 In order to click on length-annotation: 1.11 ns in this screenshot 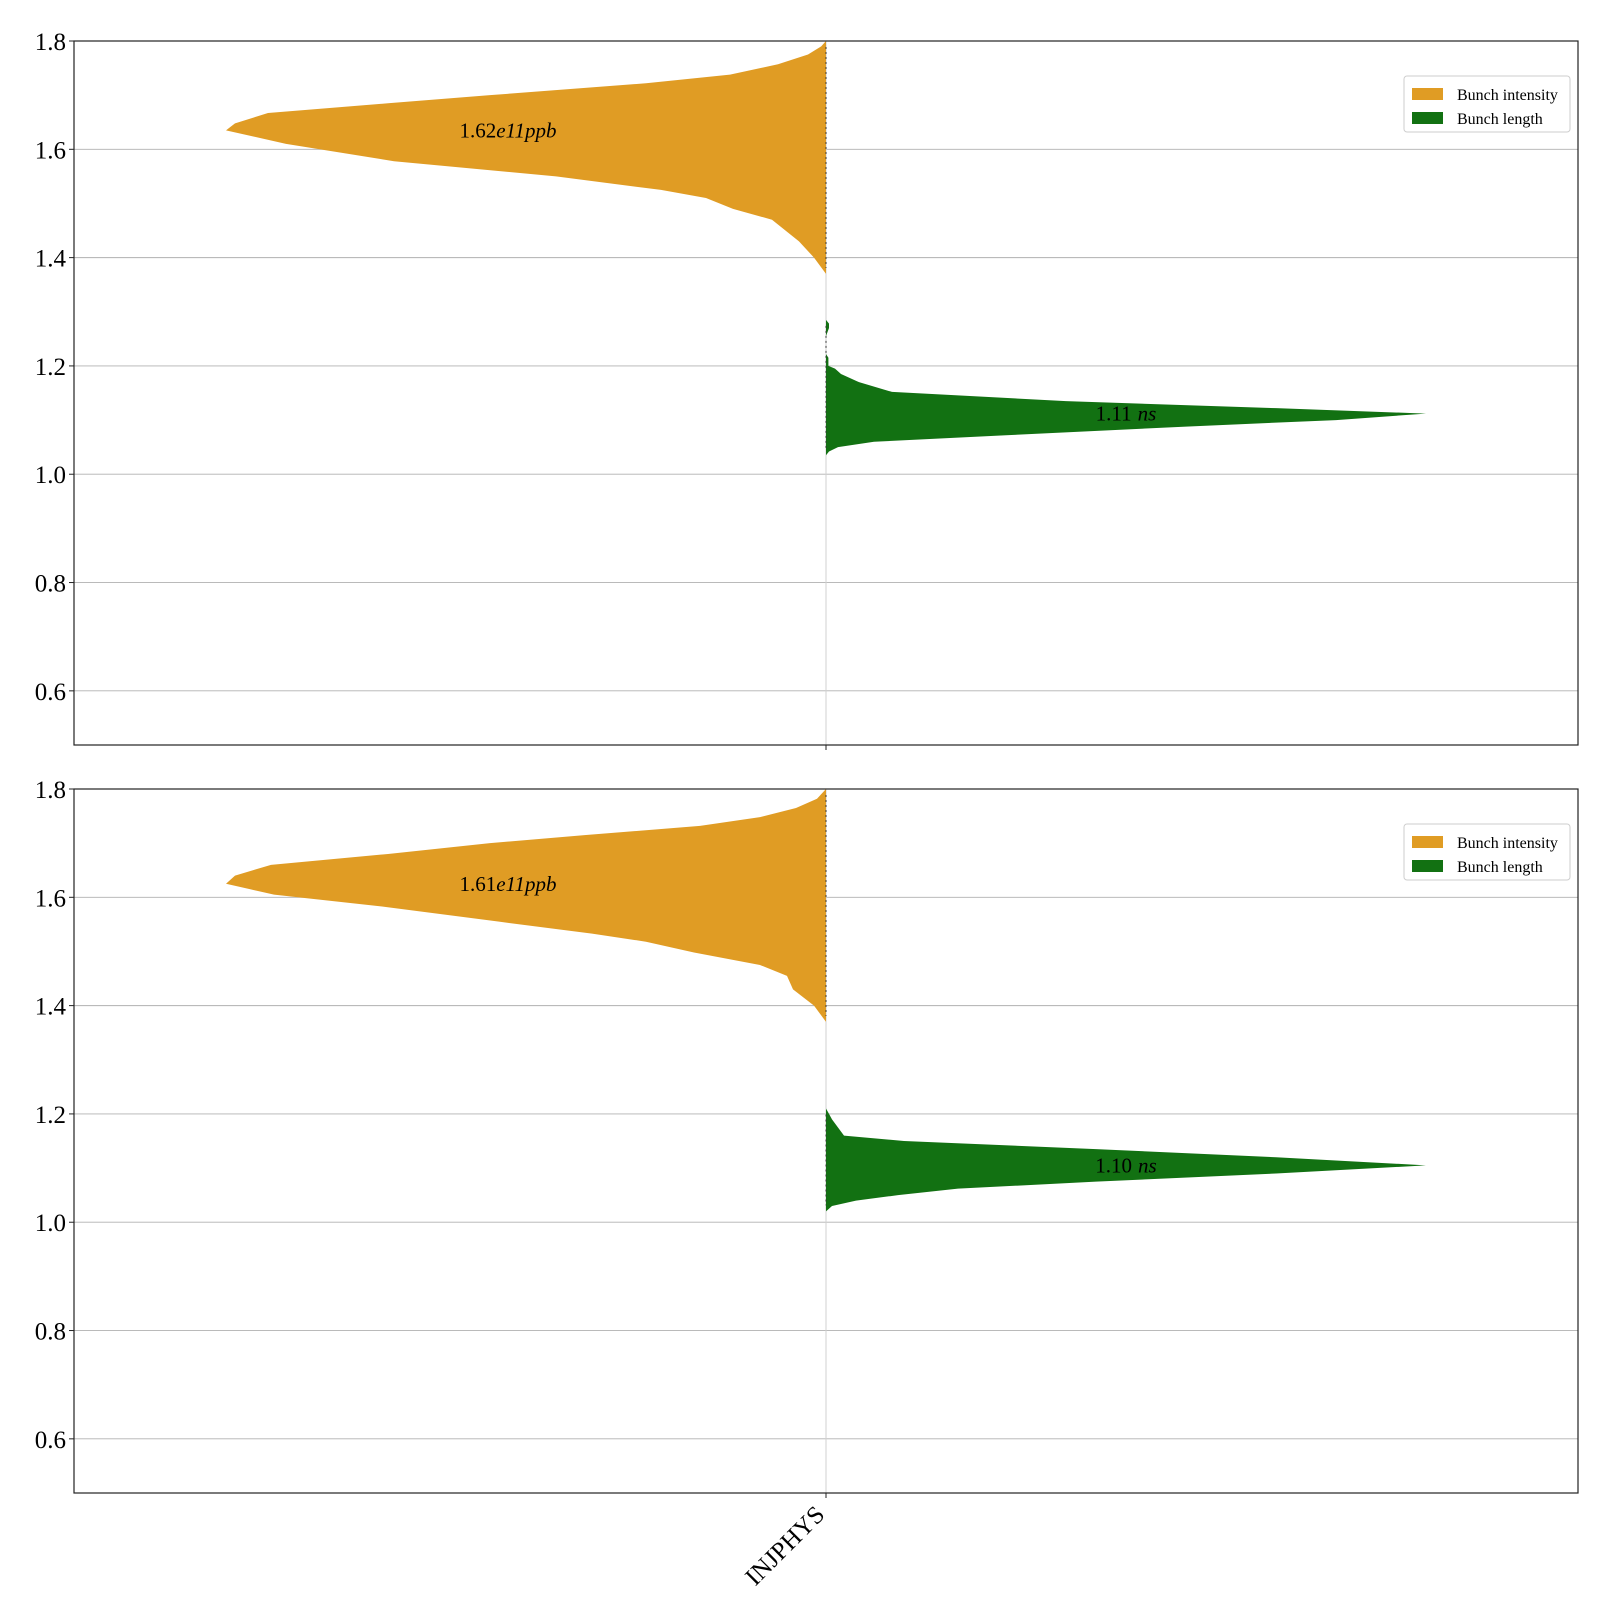, I will do `click(1126, 414)`.